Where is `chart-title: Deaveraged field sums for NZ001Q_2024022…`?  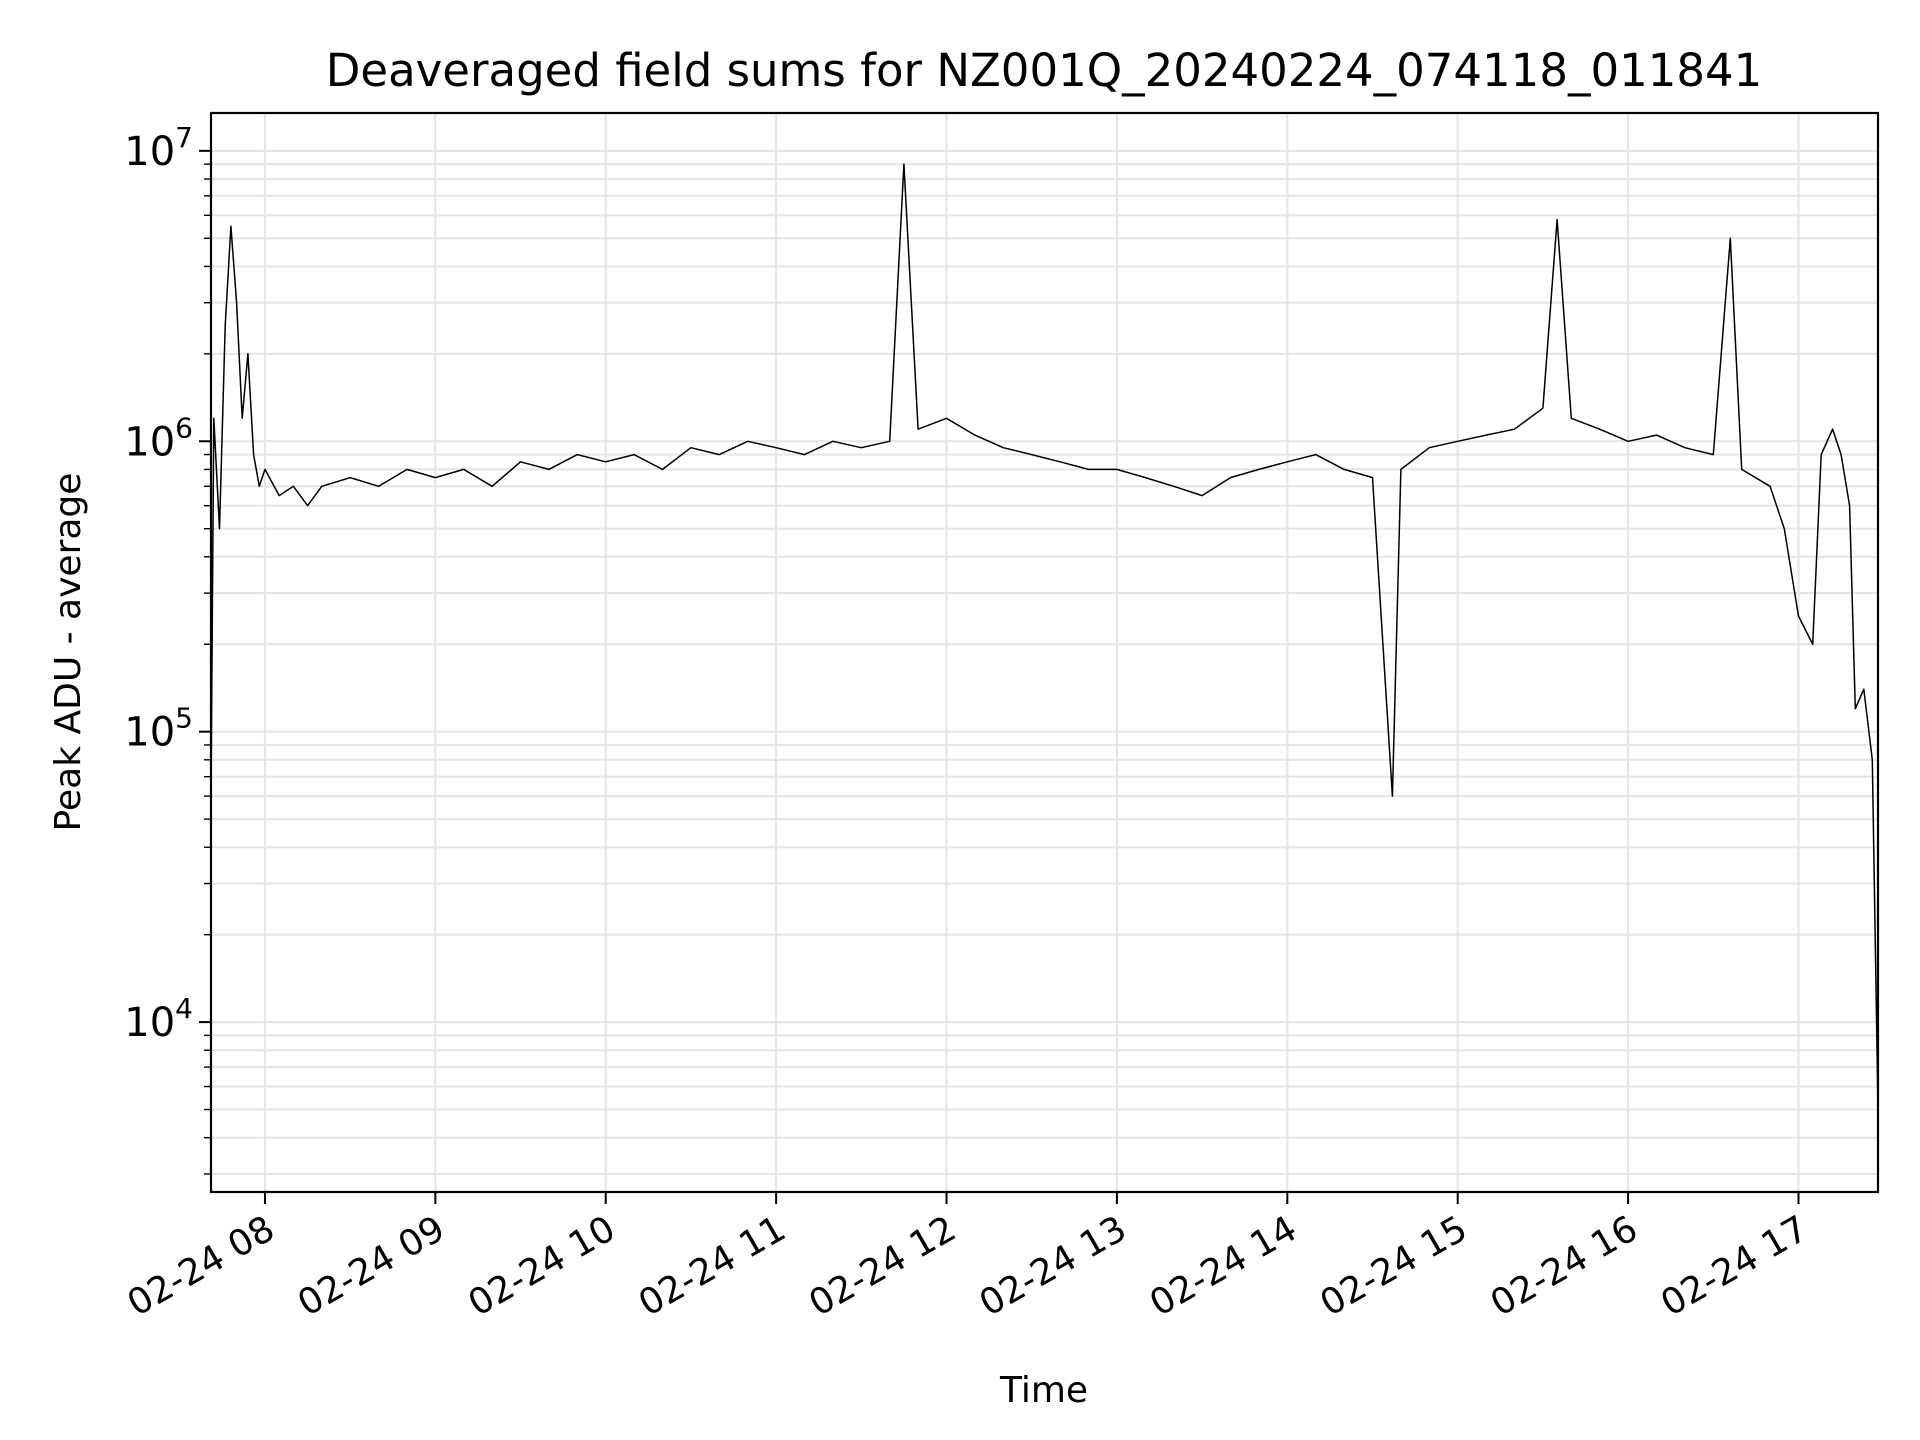
chart-title: Deaveraged field sums for NZ001Q_2024022… is located at coordinates (1044, 70).